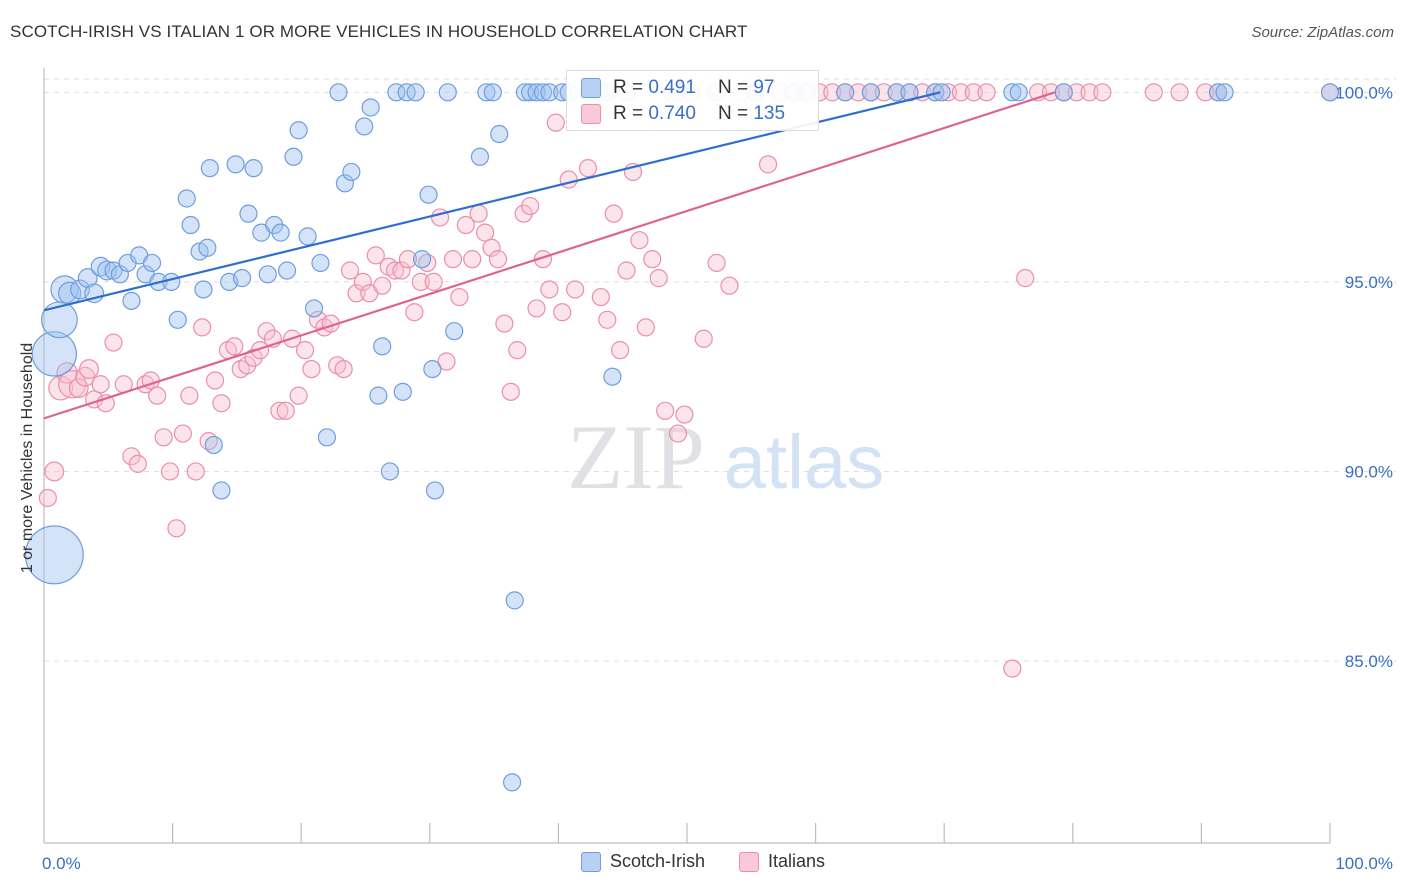 This screenshot has width=1406, height=892. I want to click on legend-item-scotch-irish: Scotch-Irish, so click(642, 861).